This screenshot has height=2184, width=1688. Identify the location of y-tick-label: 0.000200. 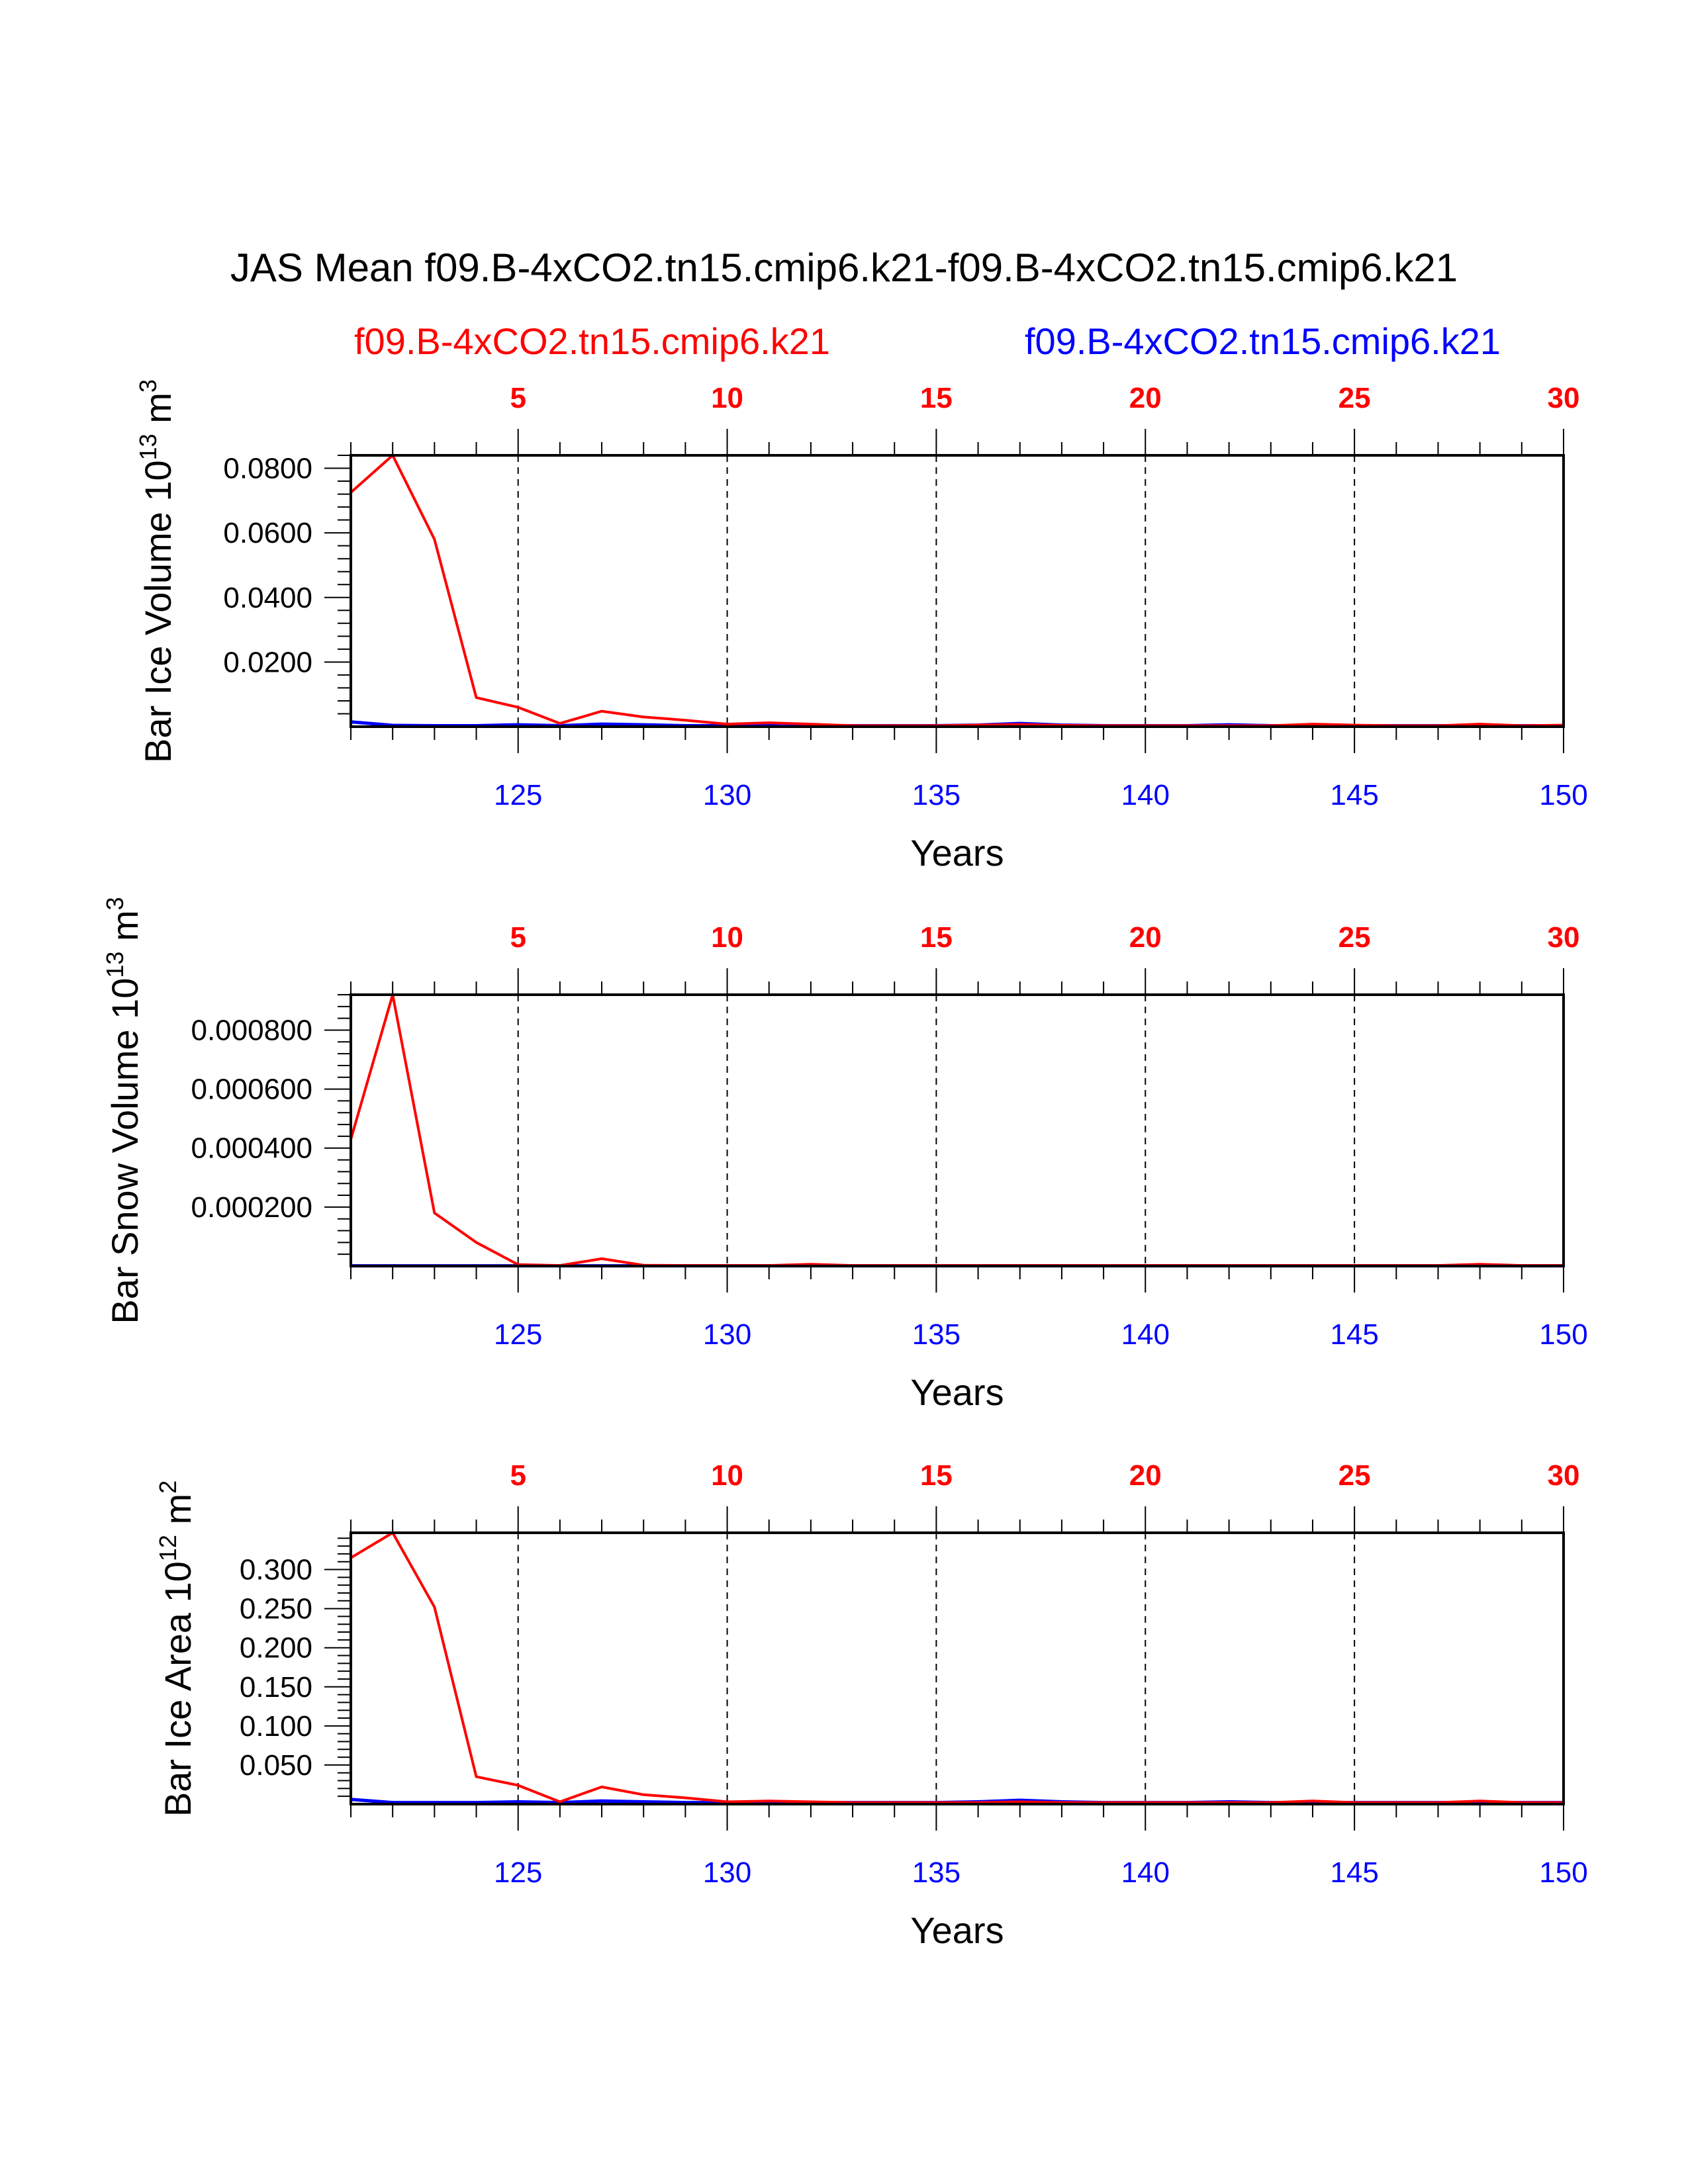
(251, 1207).